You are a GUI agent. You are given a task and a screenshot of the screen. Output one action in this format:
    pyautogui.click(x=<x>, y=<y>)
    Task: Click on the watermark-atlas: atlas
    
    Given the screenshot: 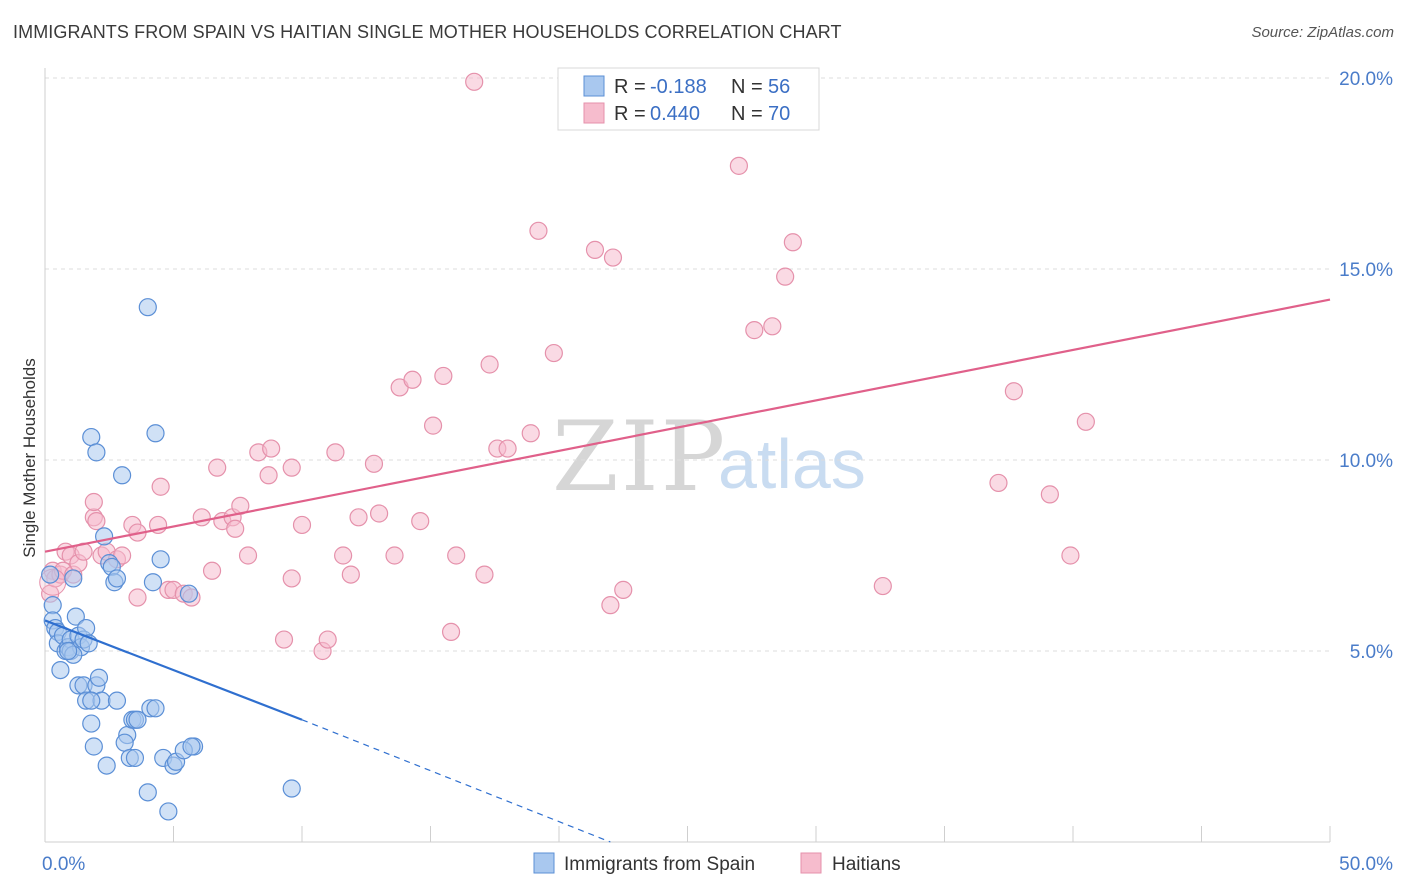 What is the action you would take?
    pyautogui.click(x=792, y=464)
    